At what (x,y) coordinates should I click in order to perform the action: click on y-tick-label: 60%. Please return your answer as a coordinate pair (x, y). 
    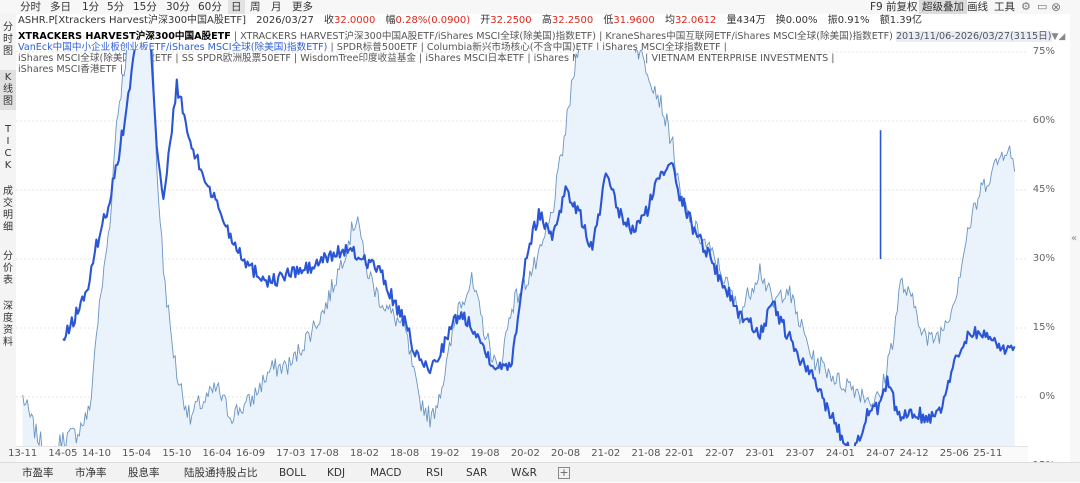
    Looking at the image, I should click on (1043, 120).